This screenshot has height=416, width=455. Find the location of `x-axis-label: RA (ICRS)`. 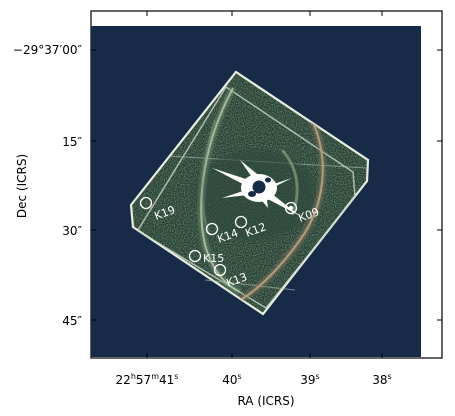

x-axis-label: RA (ICRS) is located at coordinates (265, 401).